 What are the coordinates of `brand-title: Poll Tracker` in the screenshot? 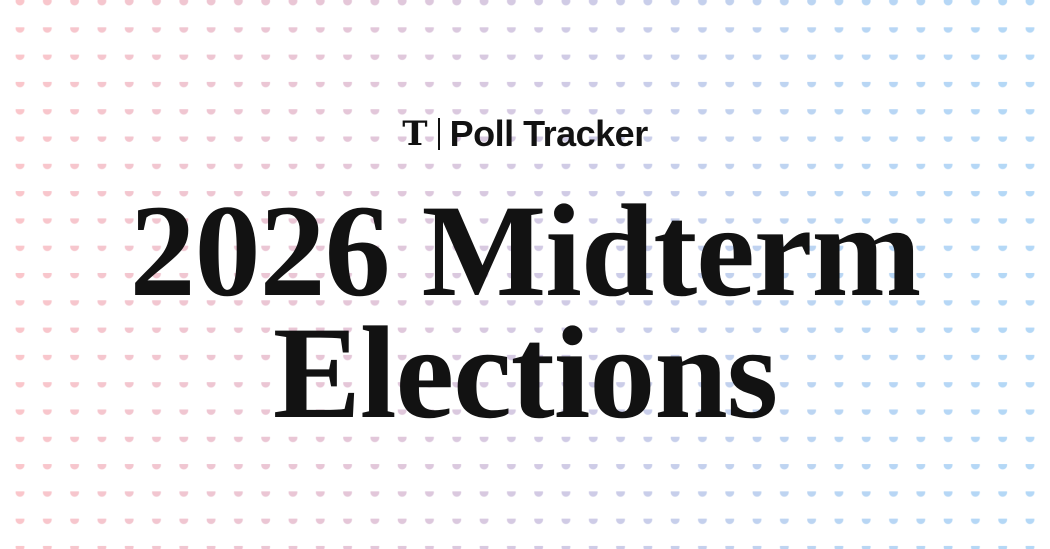 It's located at (549, 133).